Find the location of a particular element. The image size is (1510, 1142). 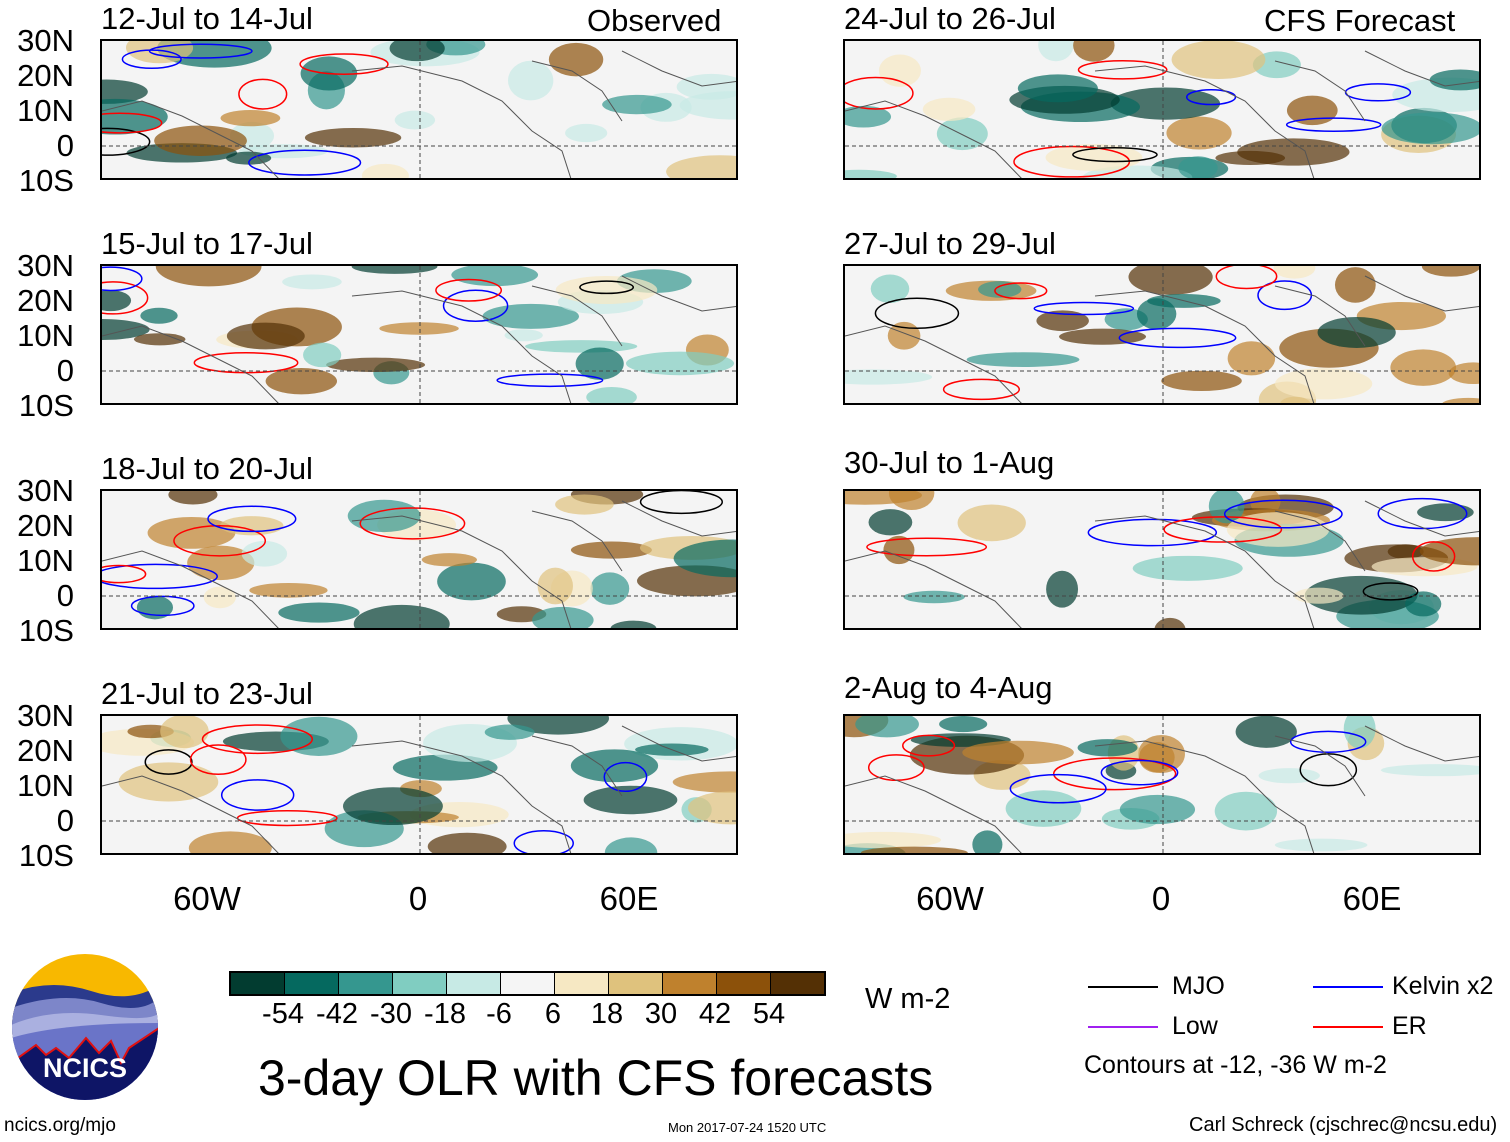

legend-mjo: MJO is located at coordinates (1198, 986).